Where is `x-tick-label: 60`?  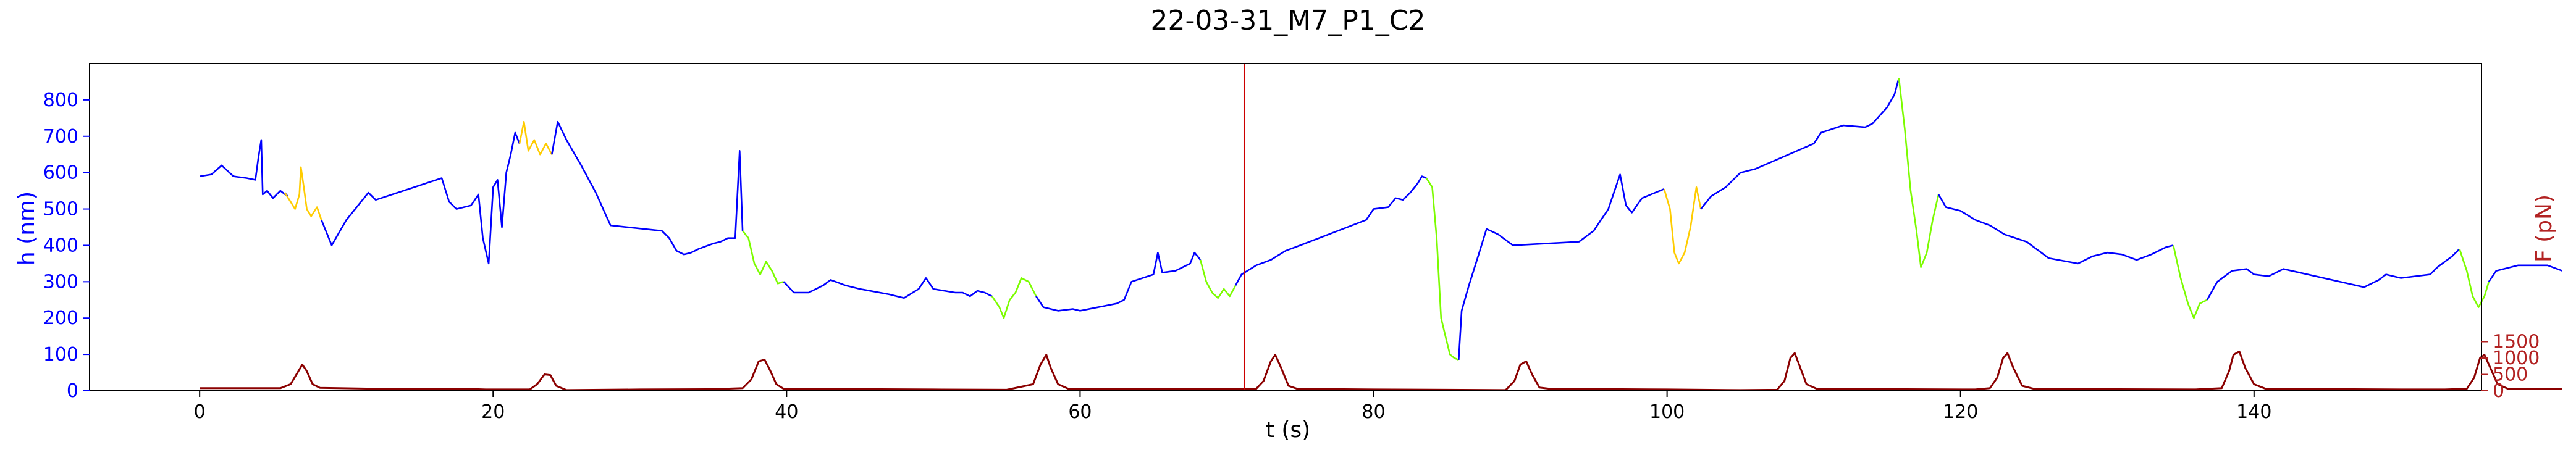
x-tick-label: 60 is located at coordinates (1080, 412).